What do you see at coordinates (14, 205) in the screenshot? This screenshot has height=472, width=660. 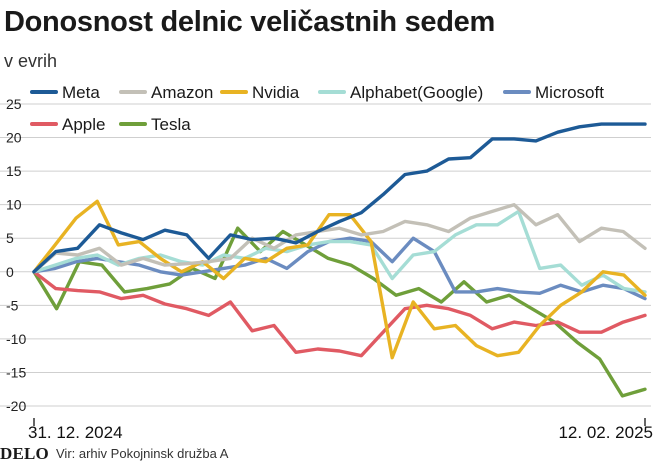 I see `y-tick-label: 10` at bounding box center [14, 205].